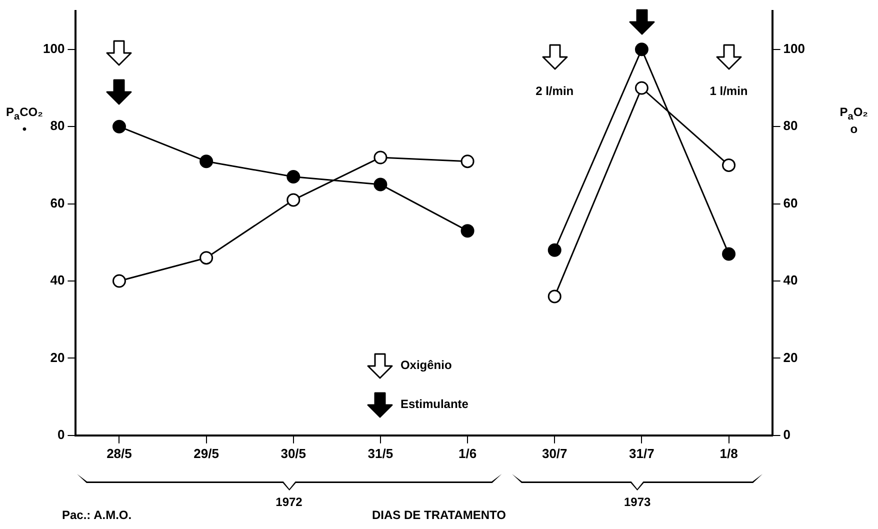  I want to click on y2-tick-label: 100, so click(794, 48).